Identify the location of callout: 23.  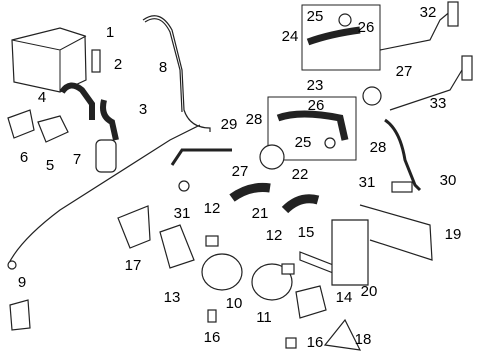
(315, 85).